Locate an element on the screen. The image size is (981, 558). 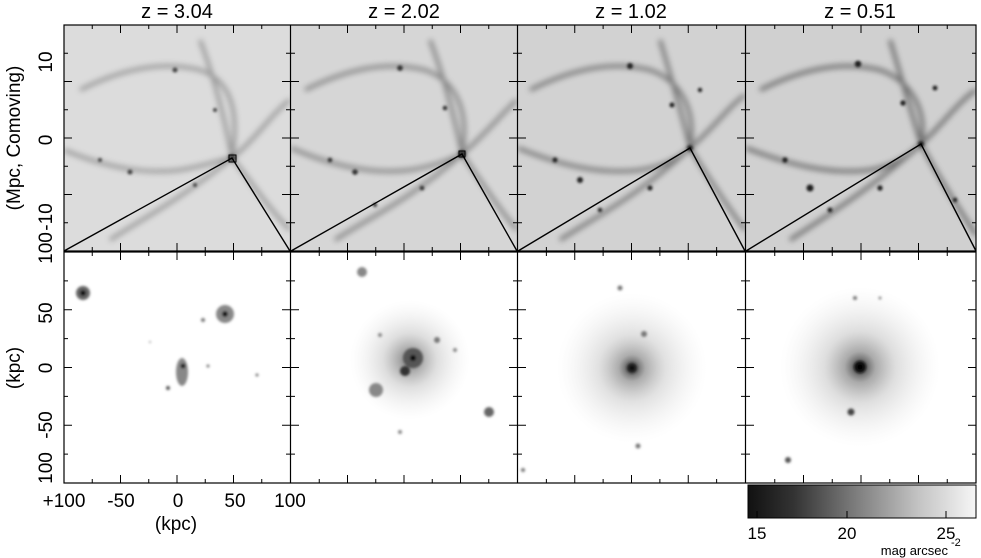
panel-title-1: z = 2.02 is located at coordinates (404, 12).